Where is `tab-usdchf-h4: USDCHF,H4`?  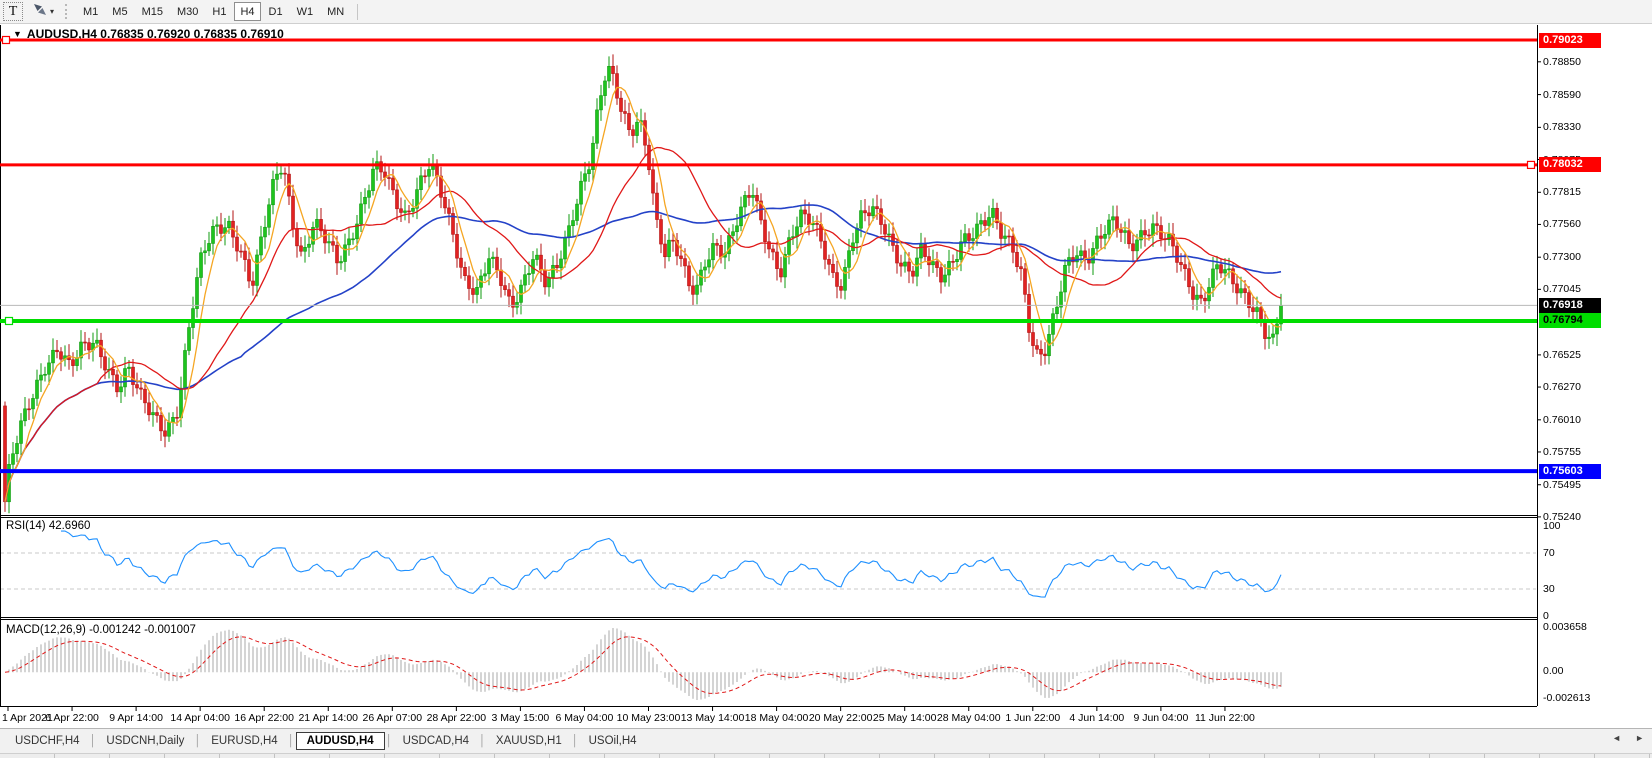 tab-usdchf-h4: USDCHF,H4 is located at coordinates (47, 741).